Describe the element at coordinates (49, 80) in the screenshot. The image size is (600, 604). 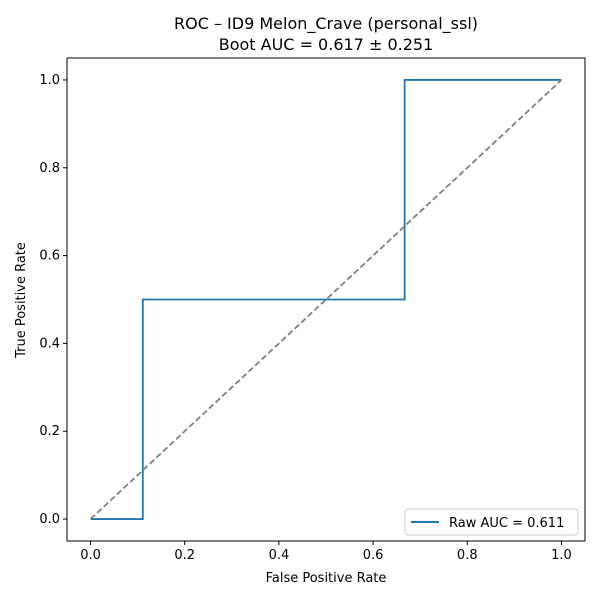
I see `y-tick-label: 1.0` at that location.